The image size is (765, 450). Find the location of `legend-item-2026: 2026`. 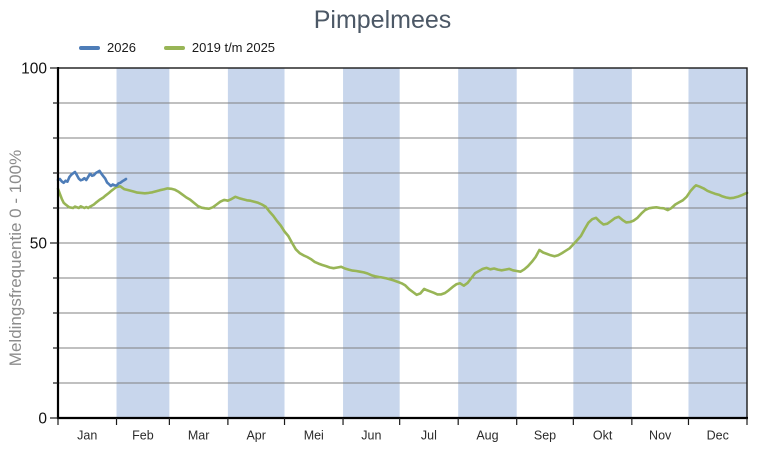

legend-item-2026: 2026 is located at coordinates (107, 47).